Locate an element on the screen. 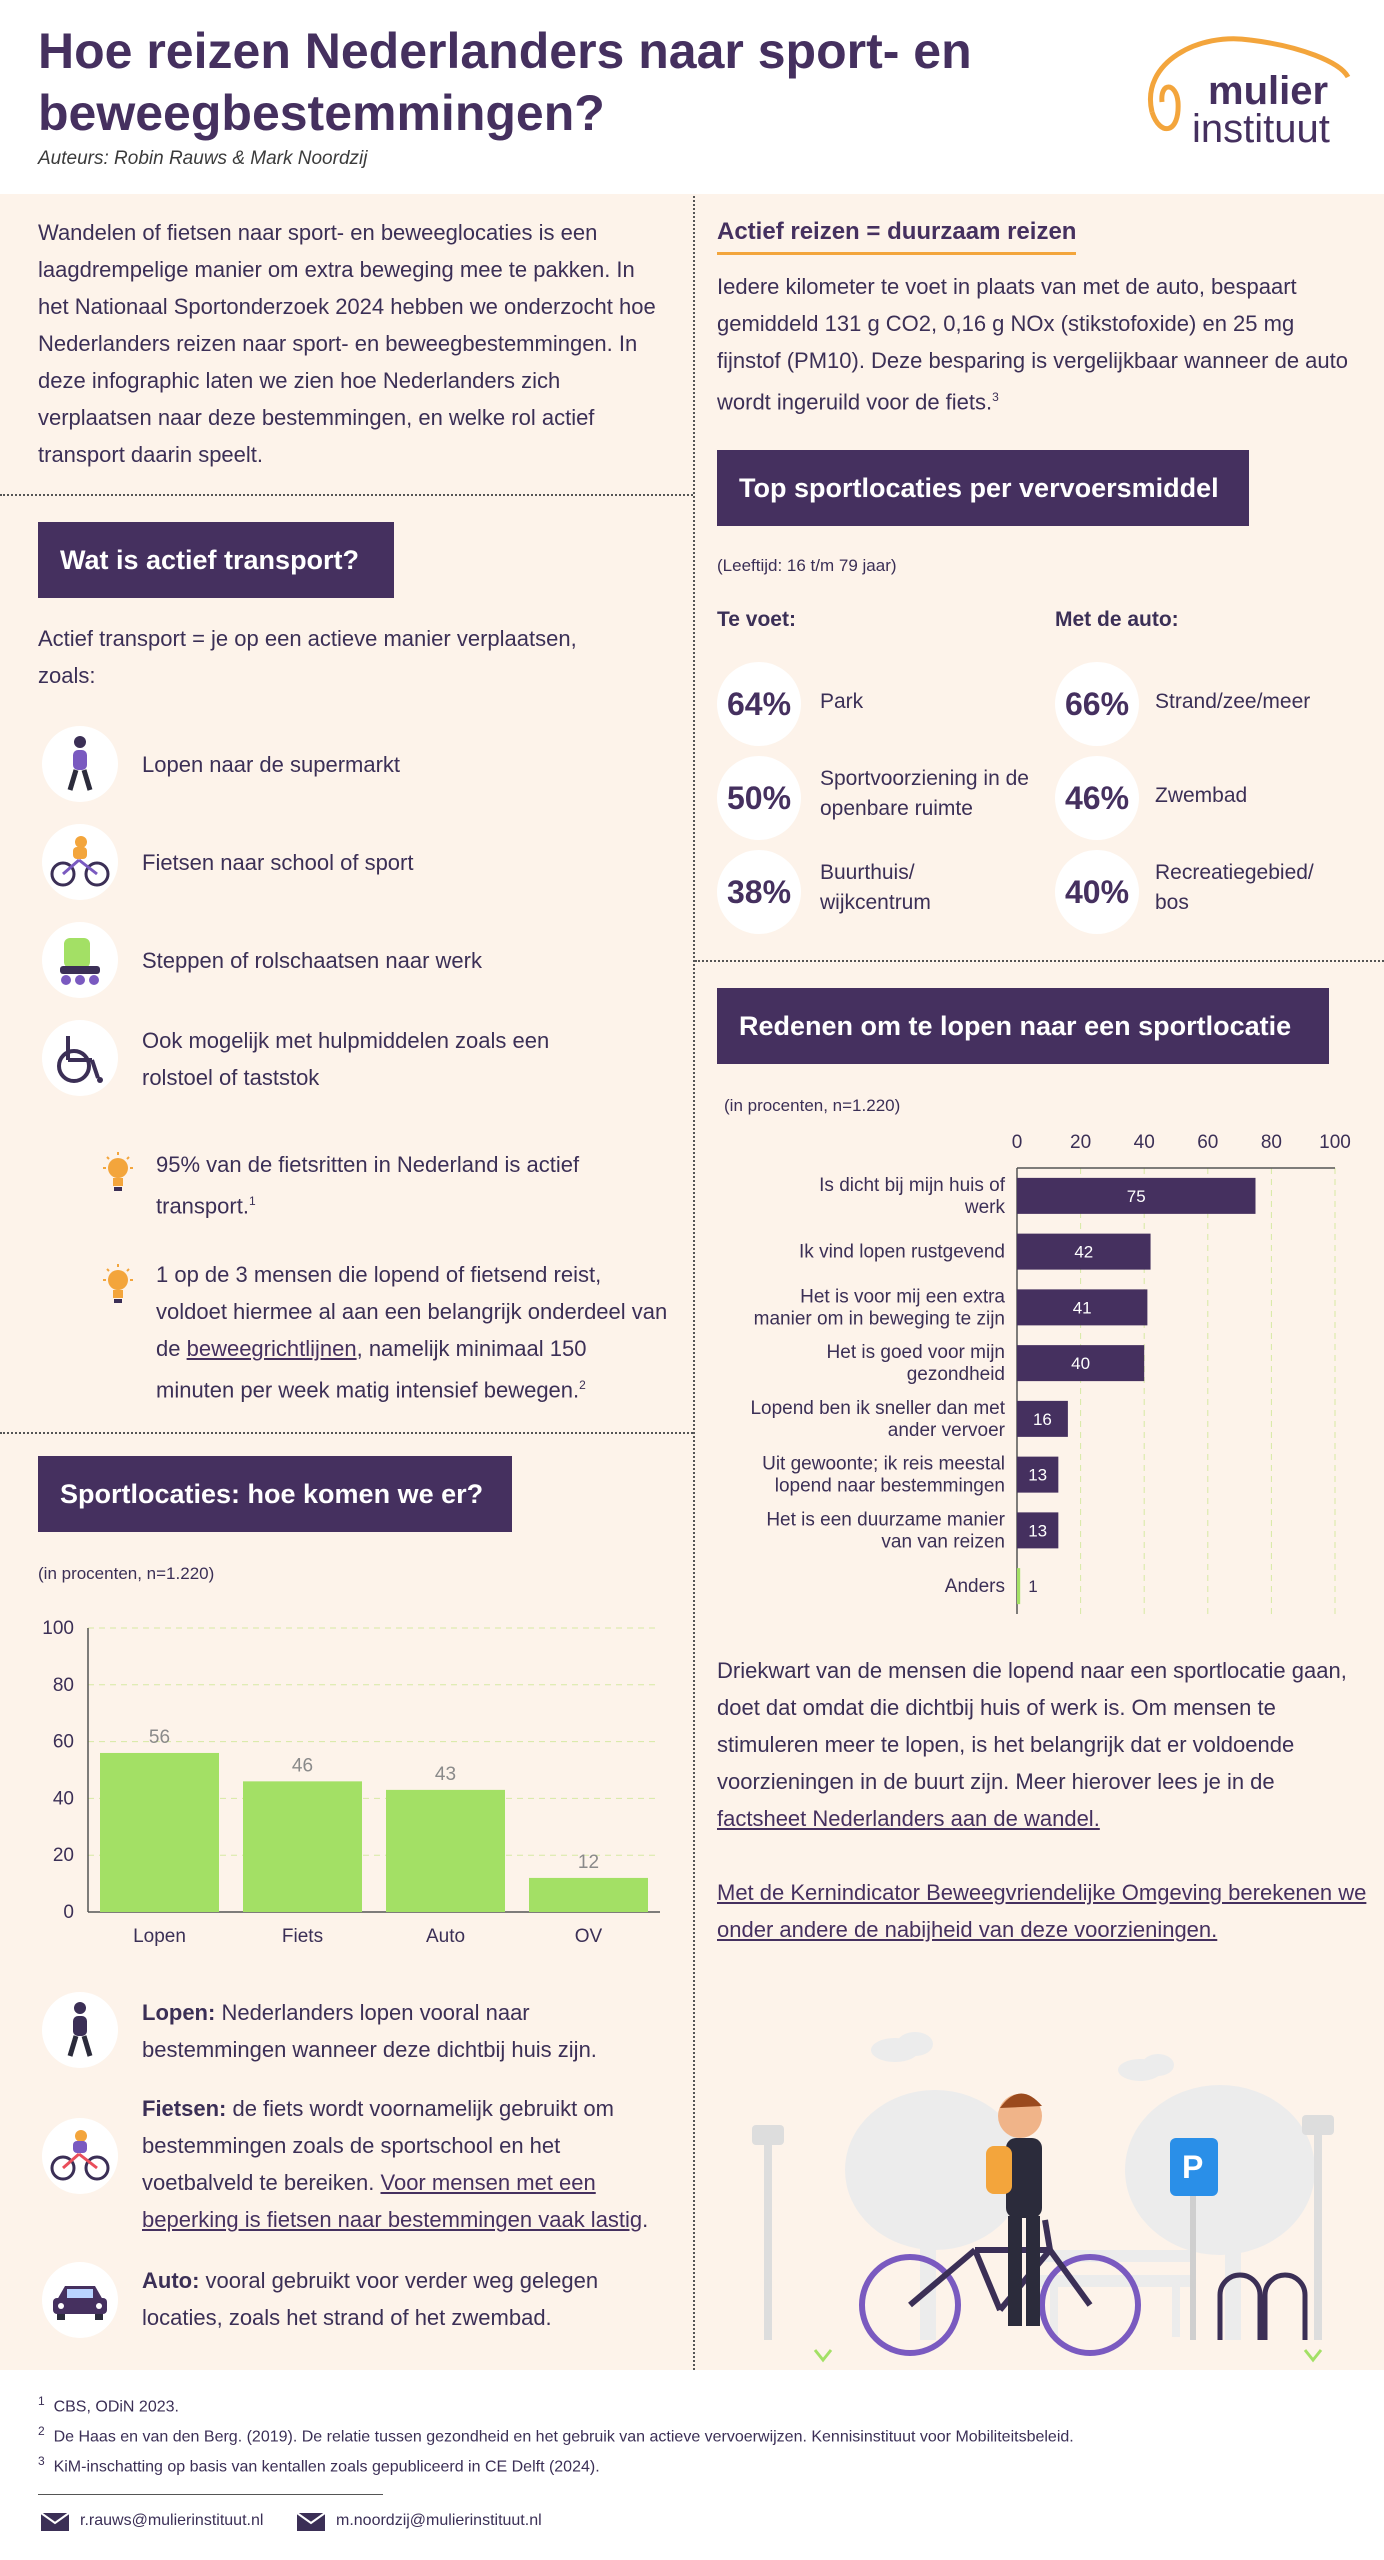 This screenshot has width=1384, height=2560. heading-text: Sportlocaties: hoe komen we er? is located at coordinates (272, 1493).